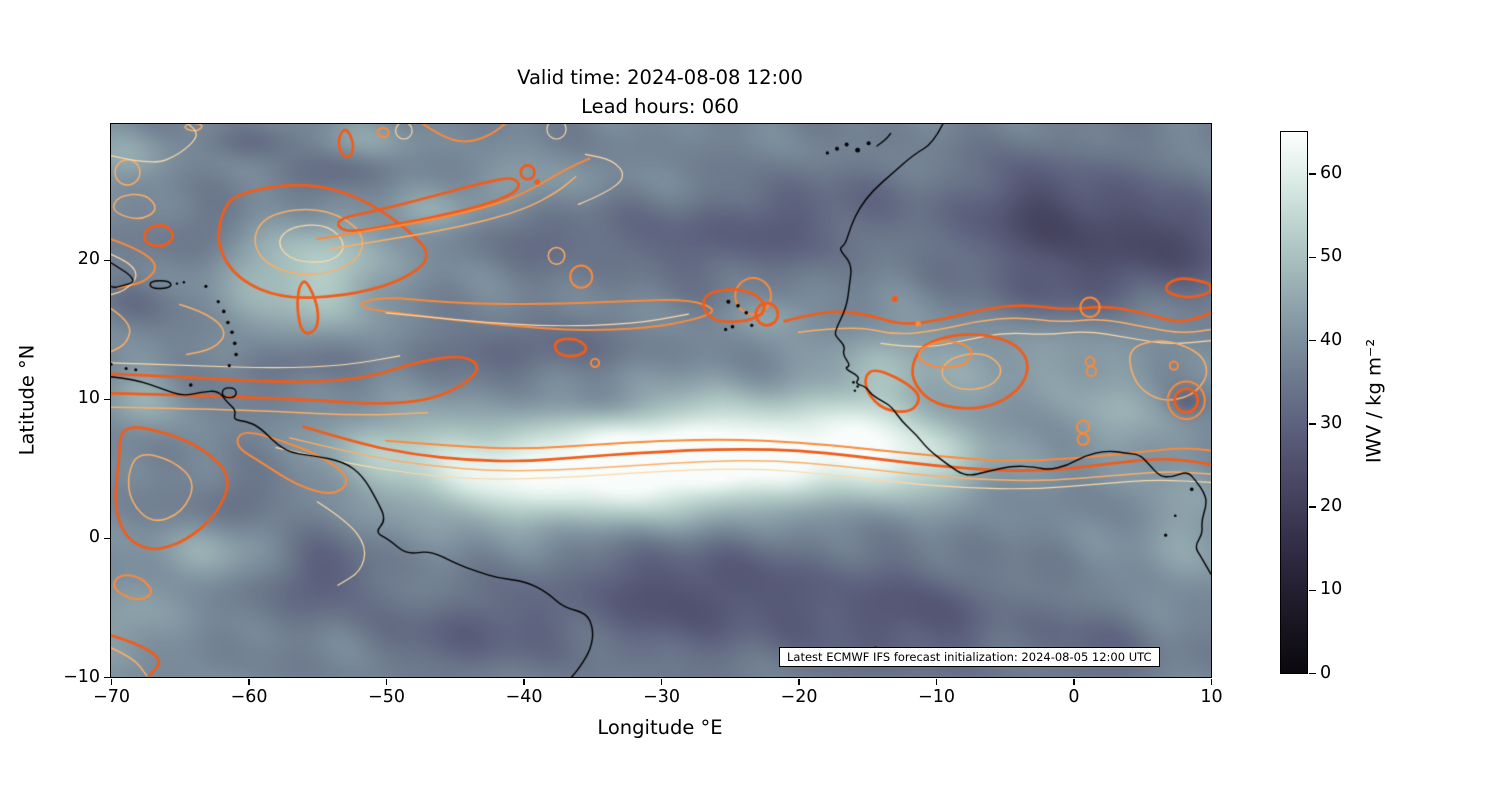 The height and width of the screenshot is (800, 1500). Describe the element at coordinates (799, 697) in the screenshot. I see `x-tick-label: −20` at that location.